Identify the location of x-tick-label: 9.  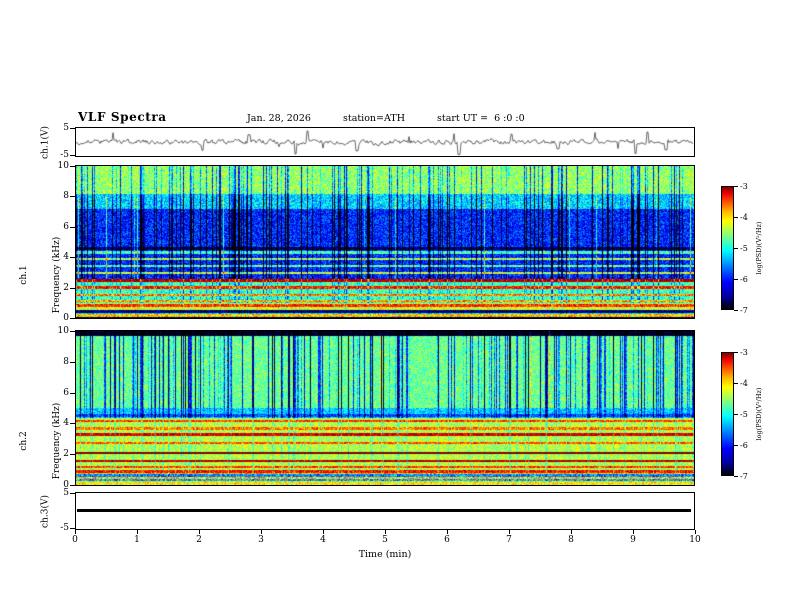
(633, 540).